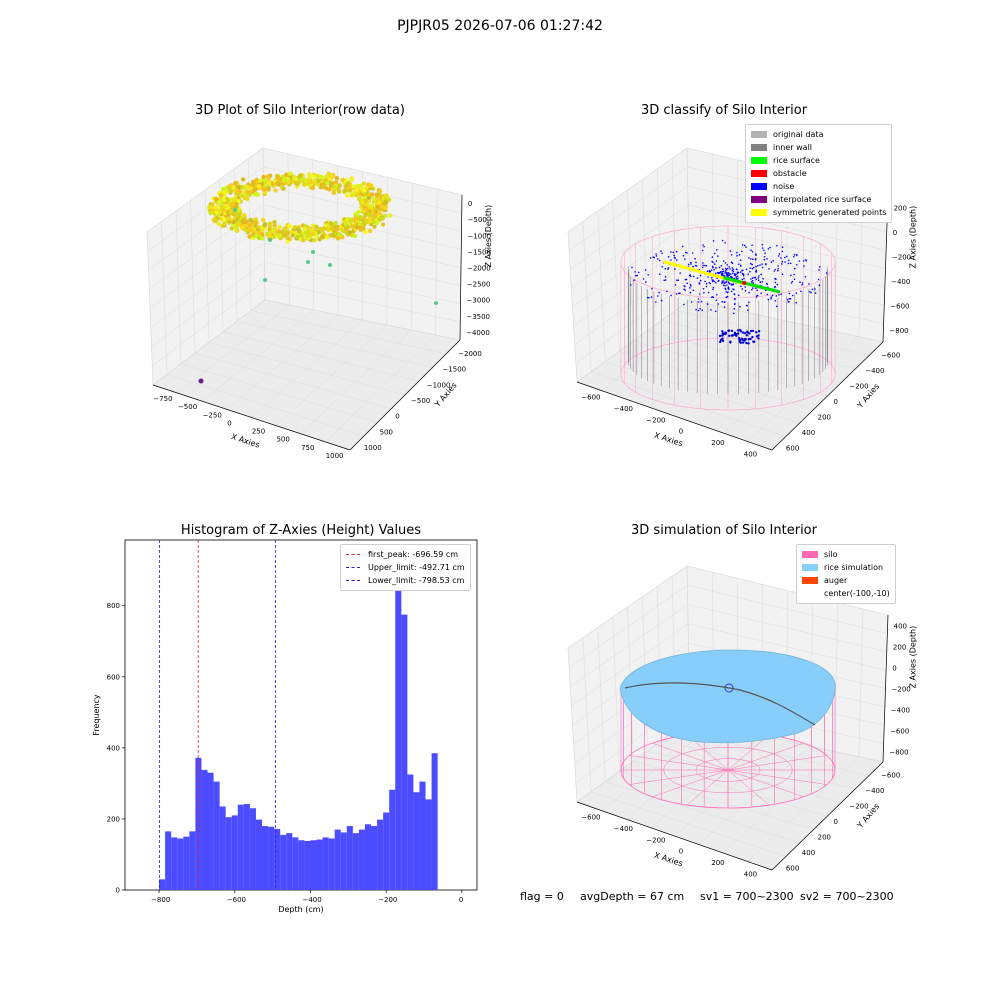 The width and height of the screenshot is (1000, 1000). What do you see at coordinates (470, 204) in the screenshot?
I see `raw-z-tick-label: 0` at bounding box center [470, 204].